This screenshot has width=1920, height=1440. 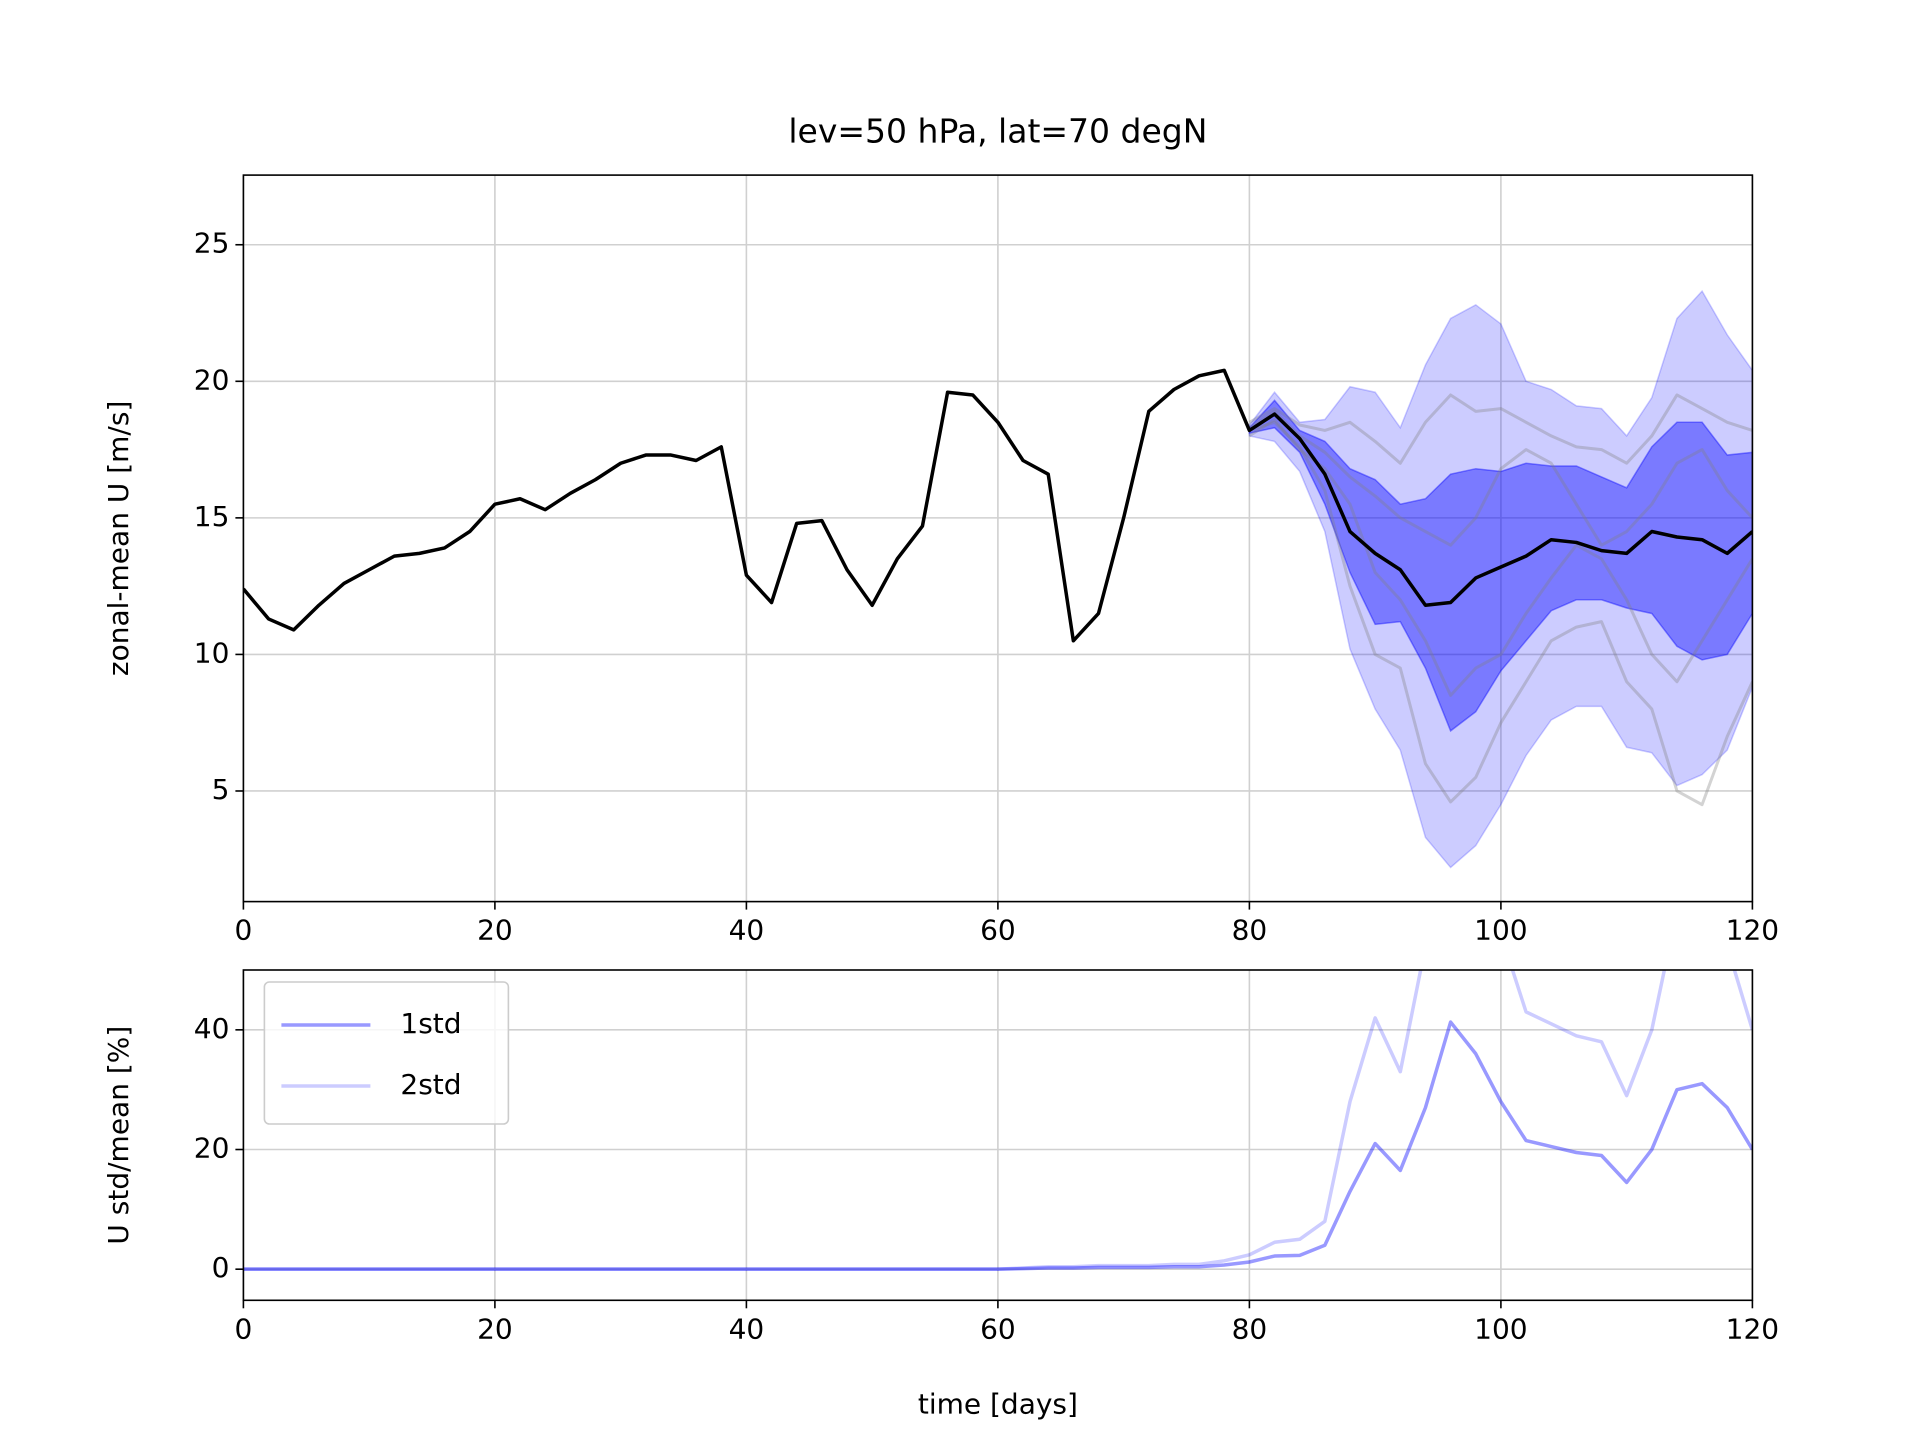 What do you see at coordinates (998, 1403) in the screenshot?
I see `x-axis-label: time [days]` at bounding box center [998, 1403].